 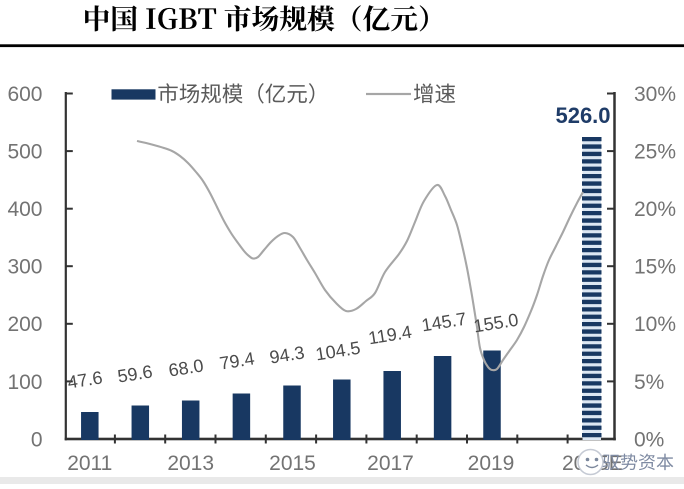 I want to click on svg-text: 2017, so click(x=390, y=463).